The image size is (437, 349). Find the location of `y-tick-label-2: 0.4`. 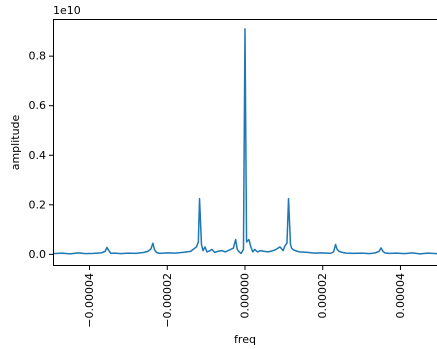

y-tick-label-2: 0.4 is located at coordinates (38, 155).